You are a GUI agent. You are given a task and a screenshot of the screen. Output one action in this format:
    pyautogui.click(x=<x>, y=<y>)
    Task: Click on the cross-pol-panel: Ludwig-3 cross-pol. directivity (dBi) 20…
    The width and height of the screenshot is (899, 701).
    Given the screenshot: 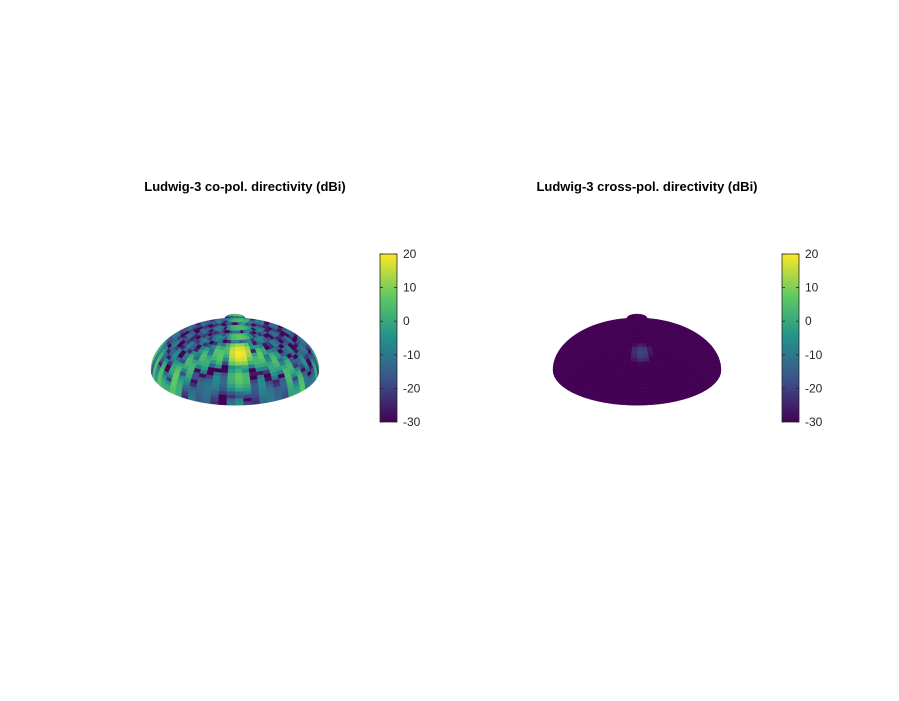 What is the action you would take?
    pyautogui.click(x=667, y=305)
    